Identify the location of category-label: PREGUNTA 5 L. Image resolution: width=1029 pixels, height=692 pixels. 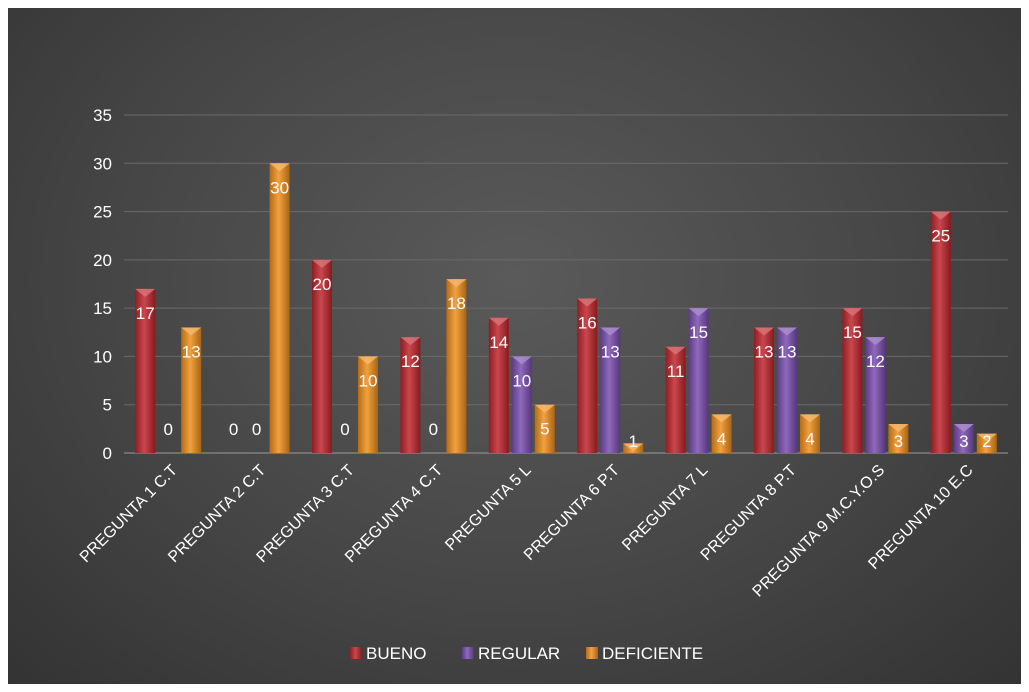
(488, 508).